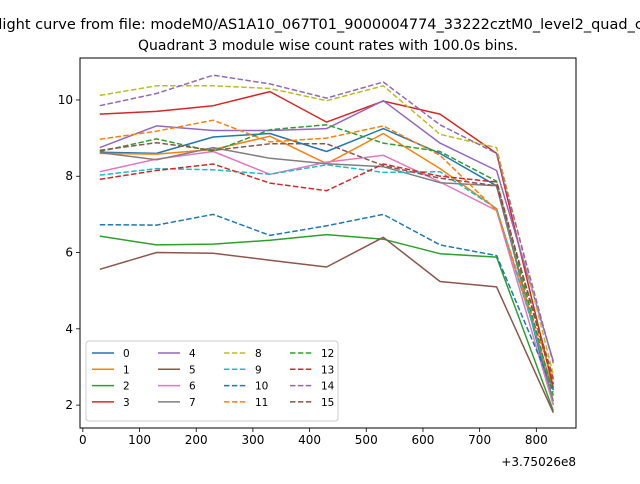  Describe the element at coordinates (83, 440) in the screenshot. I see `x-tick-label: 0` at that location.